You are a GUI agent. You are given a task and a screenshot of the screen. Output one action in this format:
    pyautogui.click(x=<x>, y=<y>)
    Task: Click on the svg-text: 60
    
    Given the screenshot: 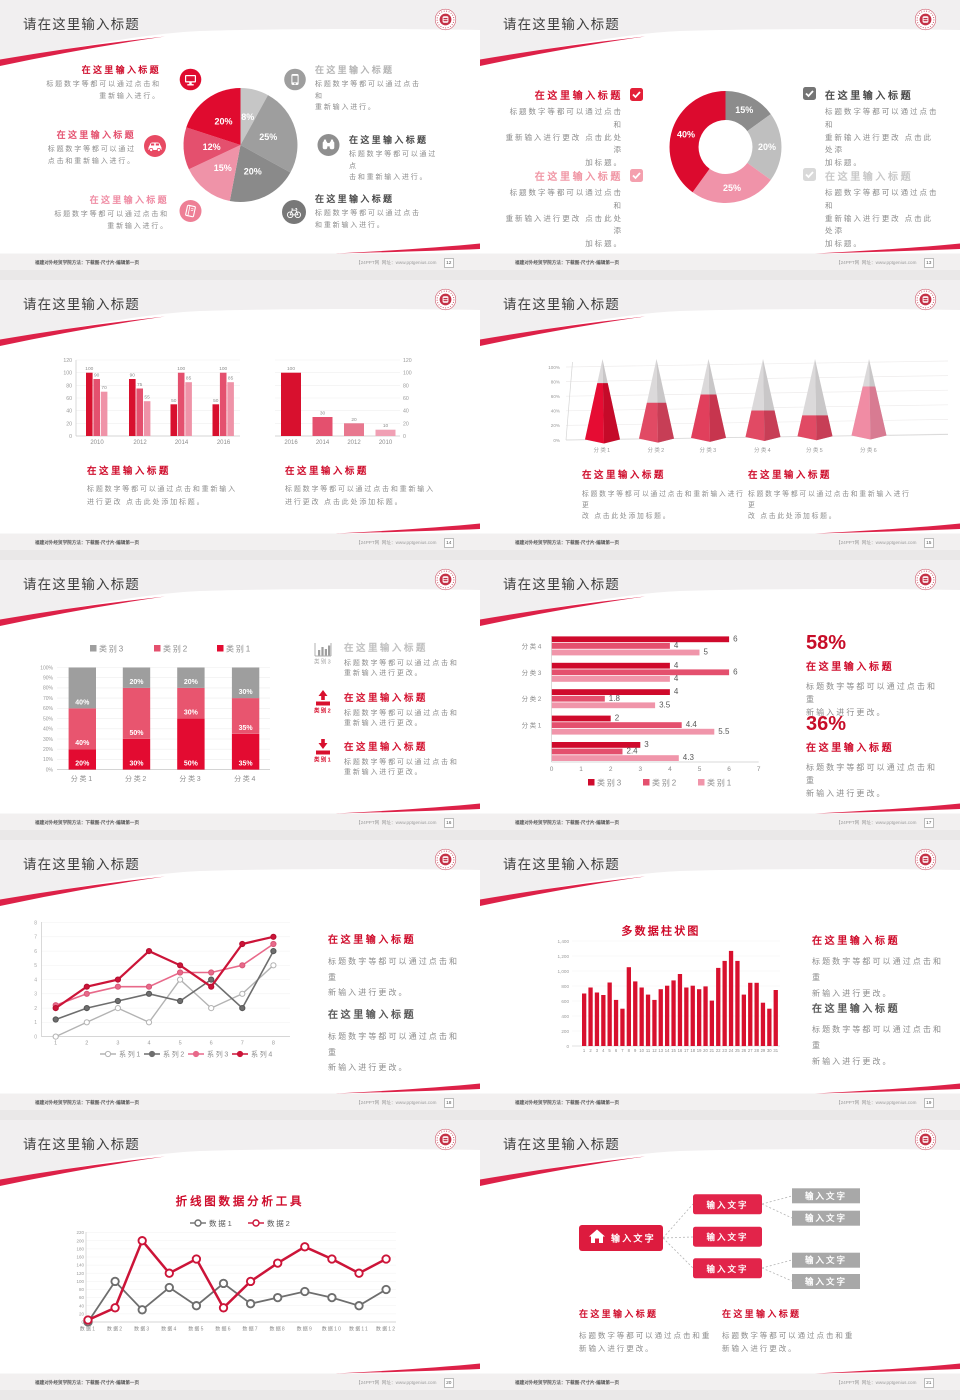 What is the action you would take?
    pyautogui.click(x=82, y=1297)
    